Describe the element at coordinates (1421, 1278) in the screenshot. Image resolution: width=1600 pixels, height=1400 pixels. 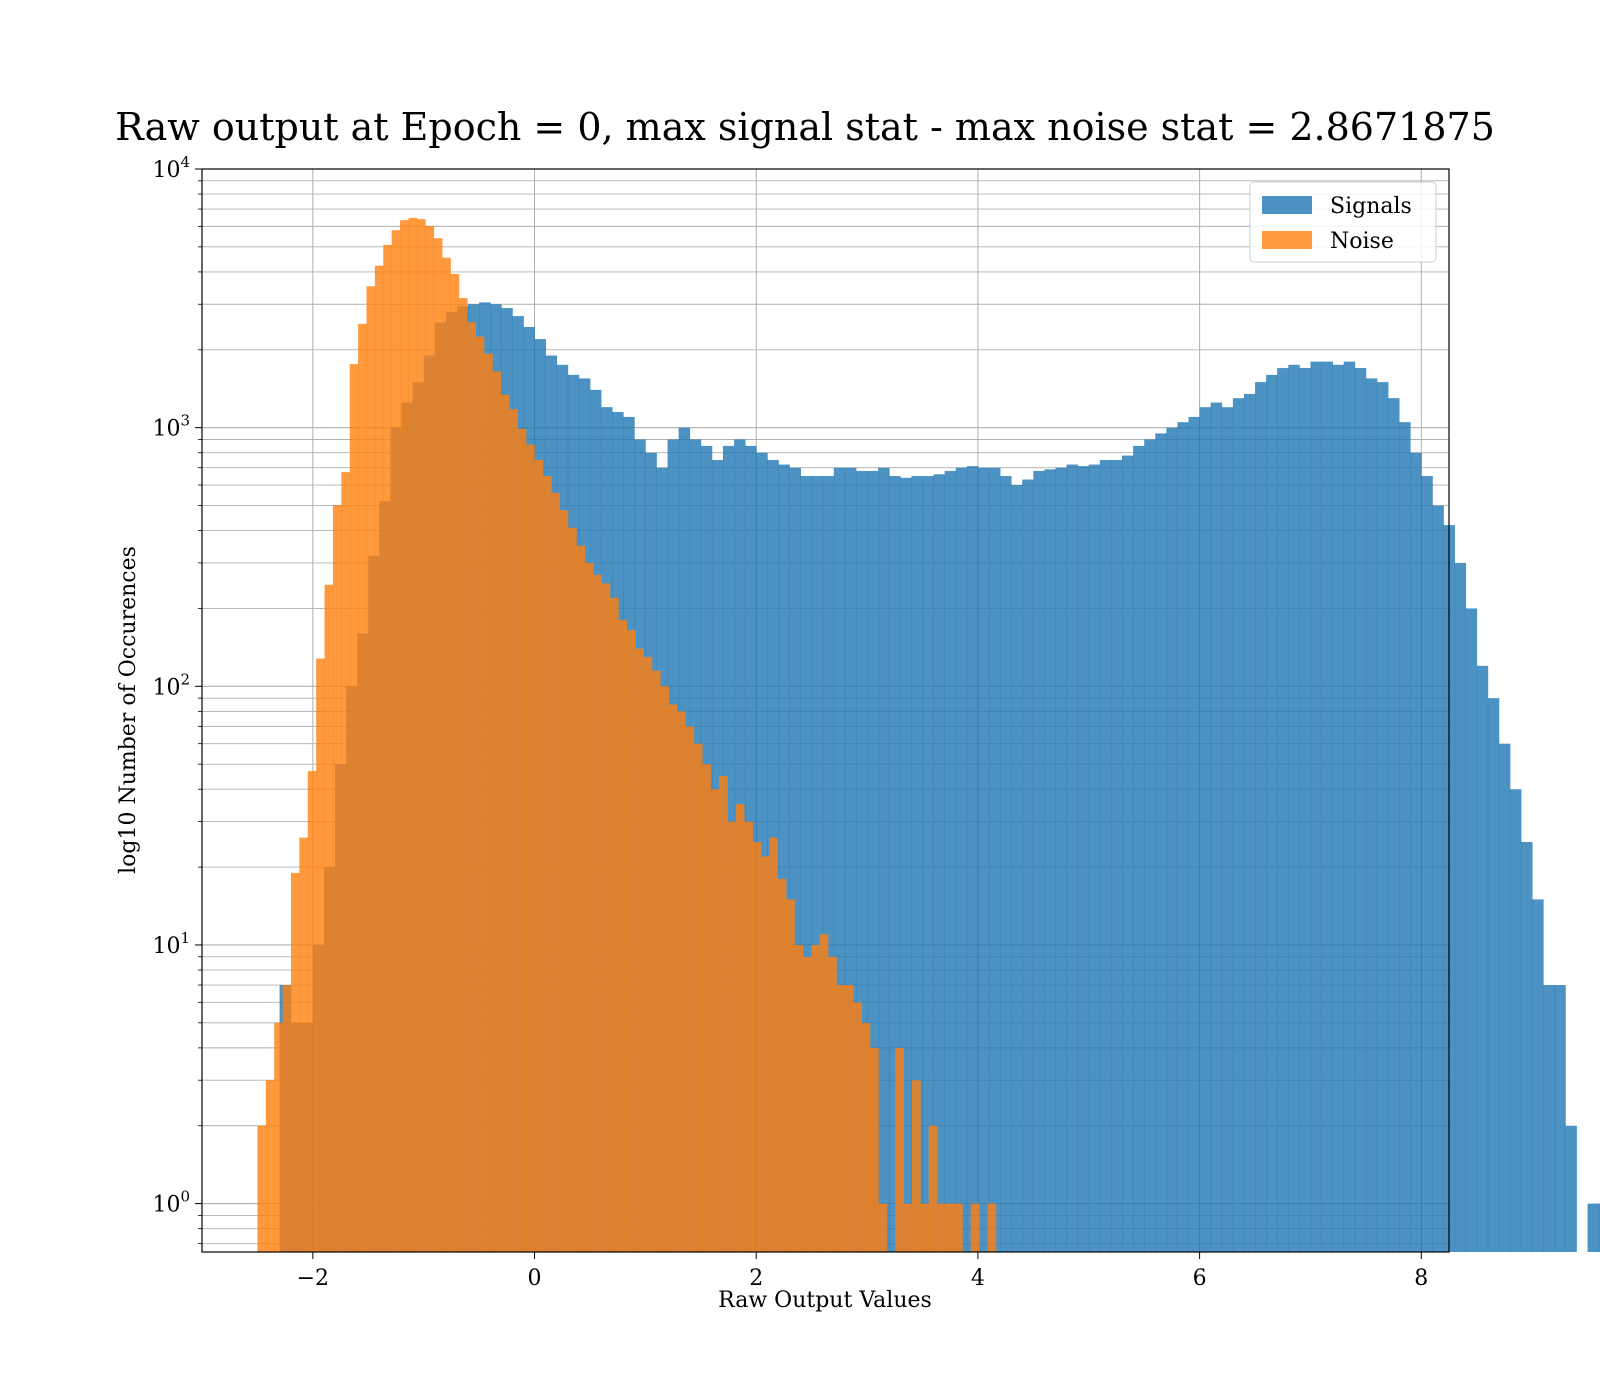
I see `x-tick-label: 8` at that location.